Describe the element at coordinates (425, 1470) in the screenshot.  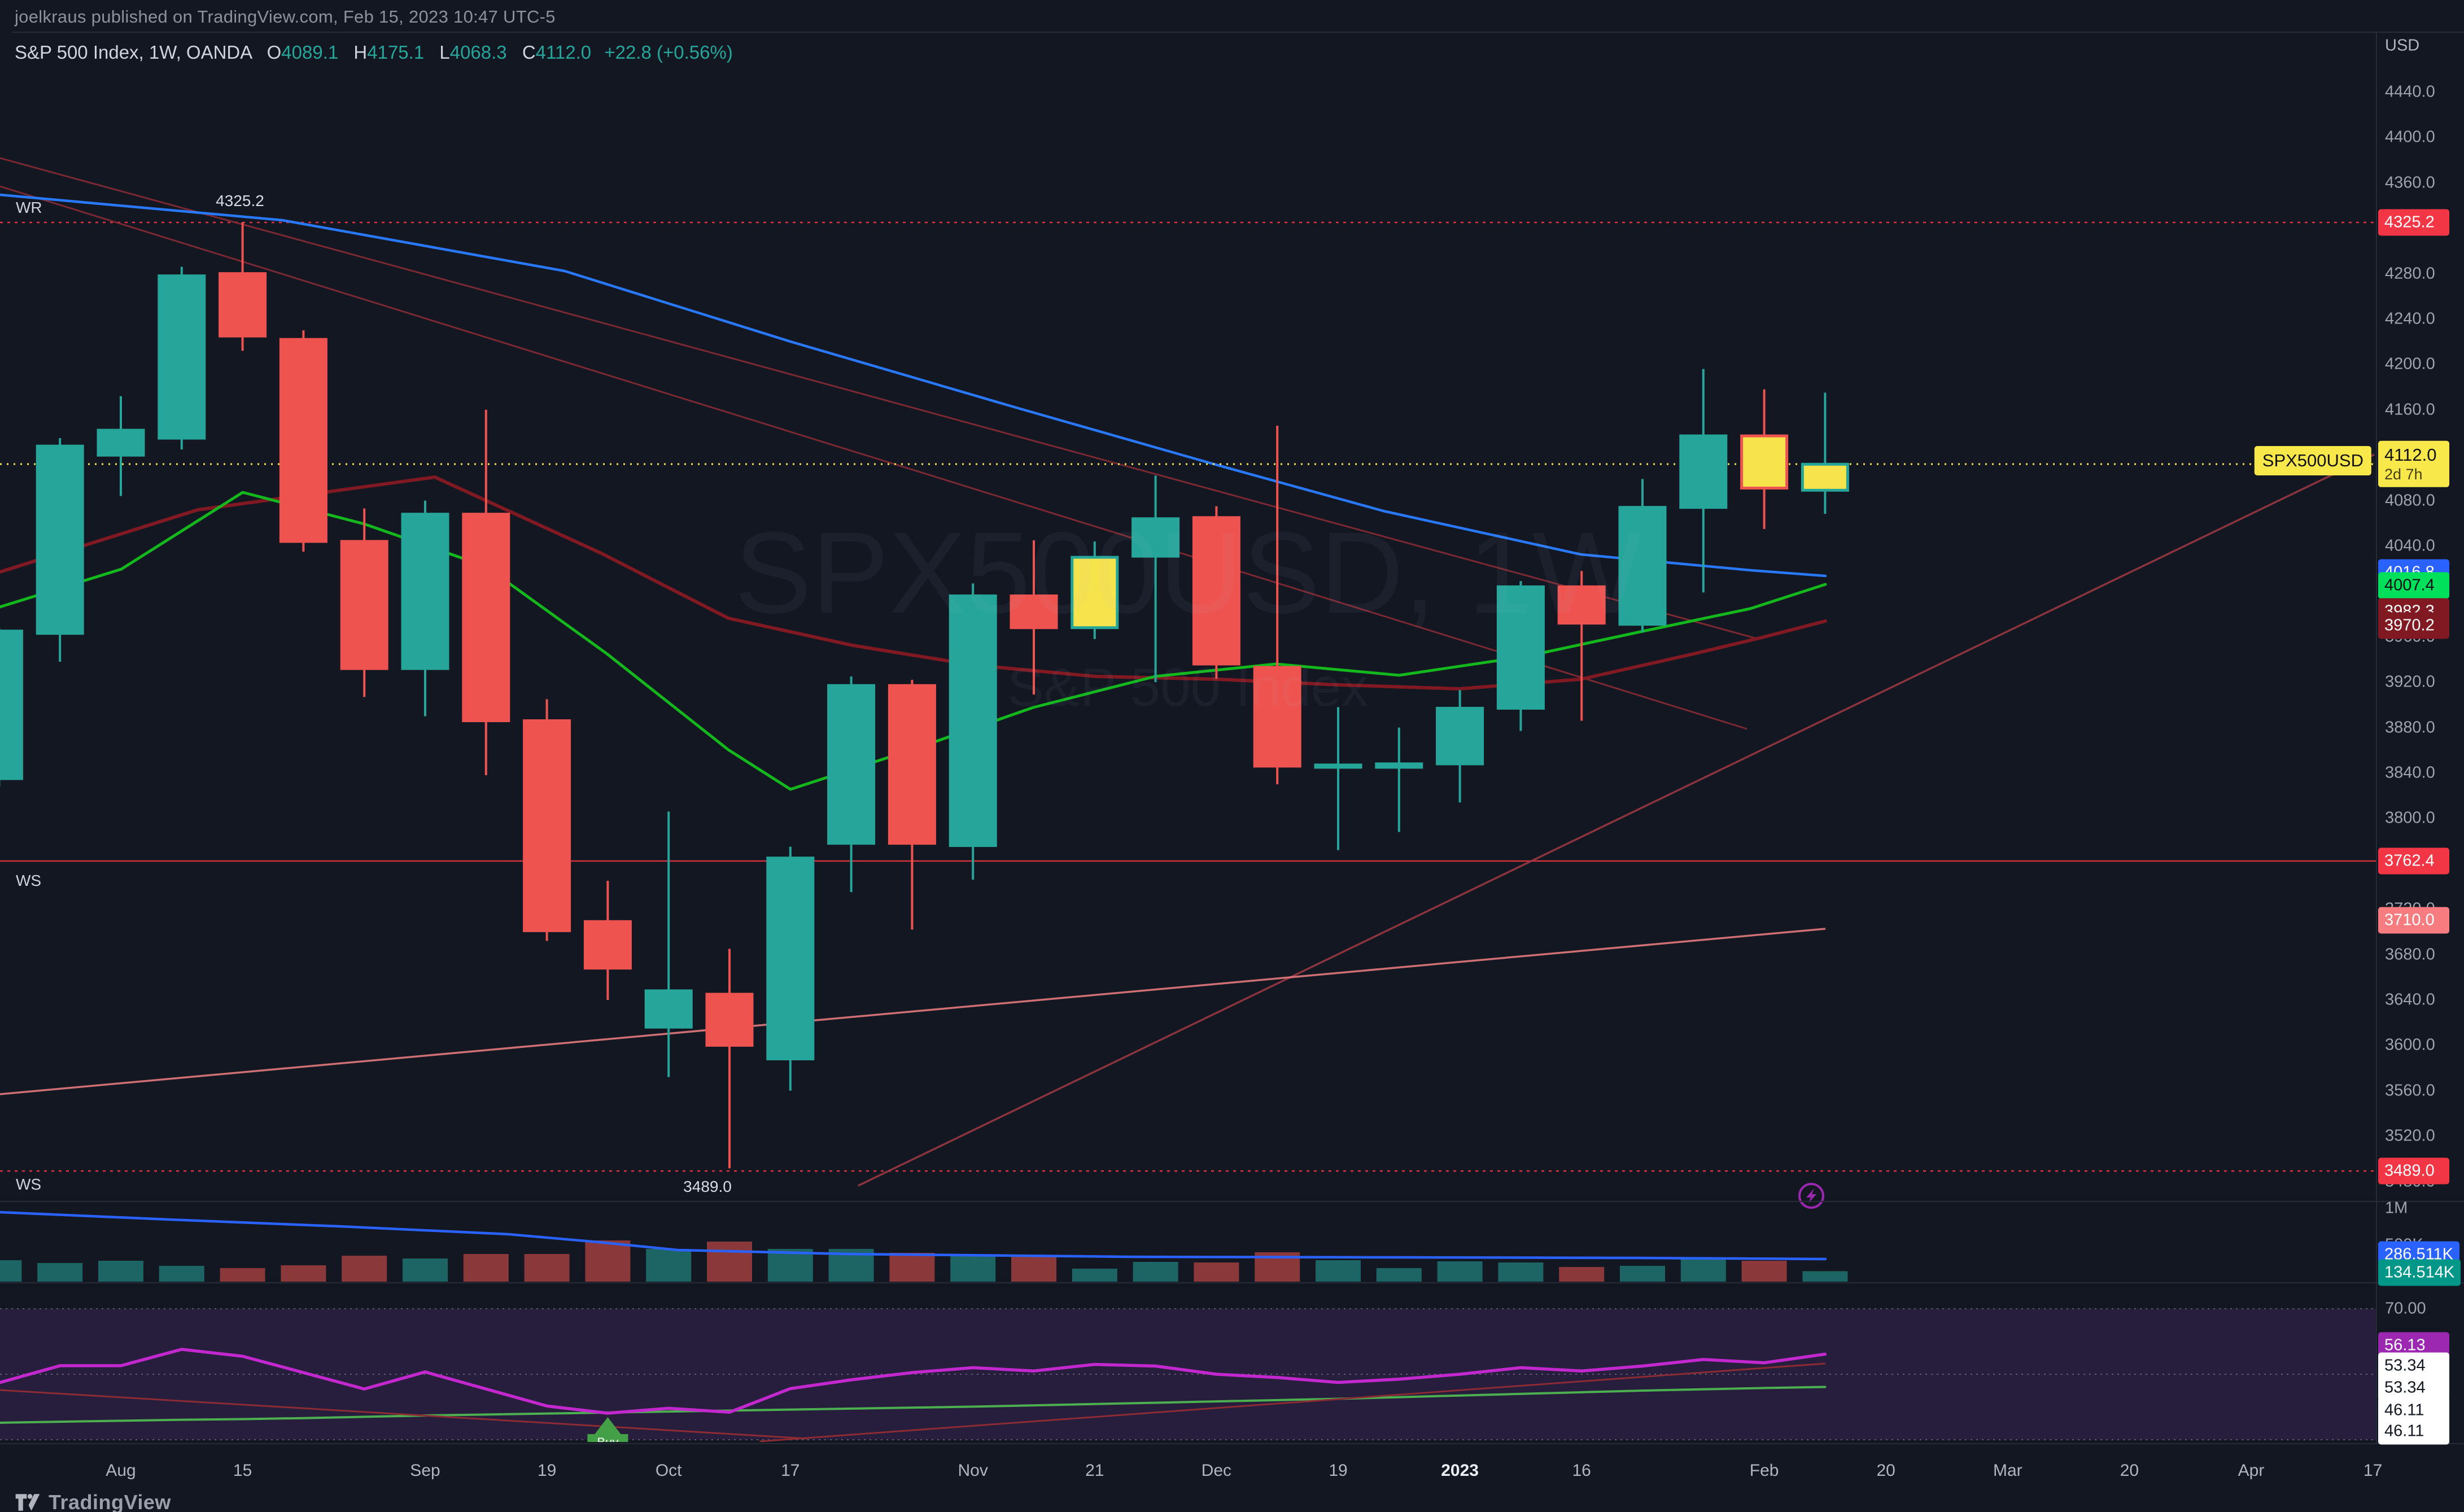
I see `time-tick-label: Sep` at that location.